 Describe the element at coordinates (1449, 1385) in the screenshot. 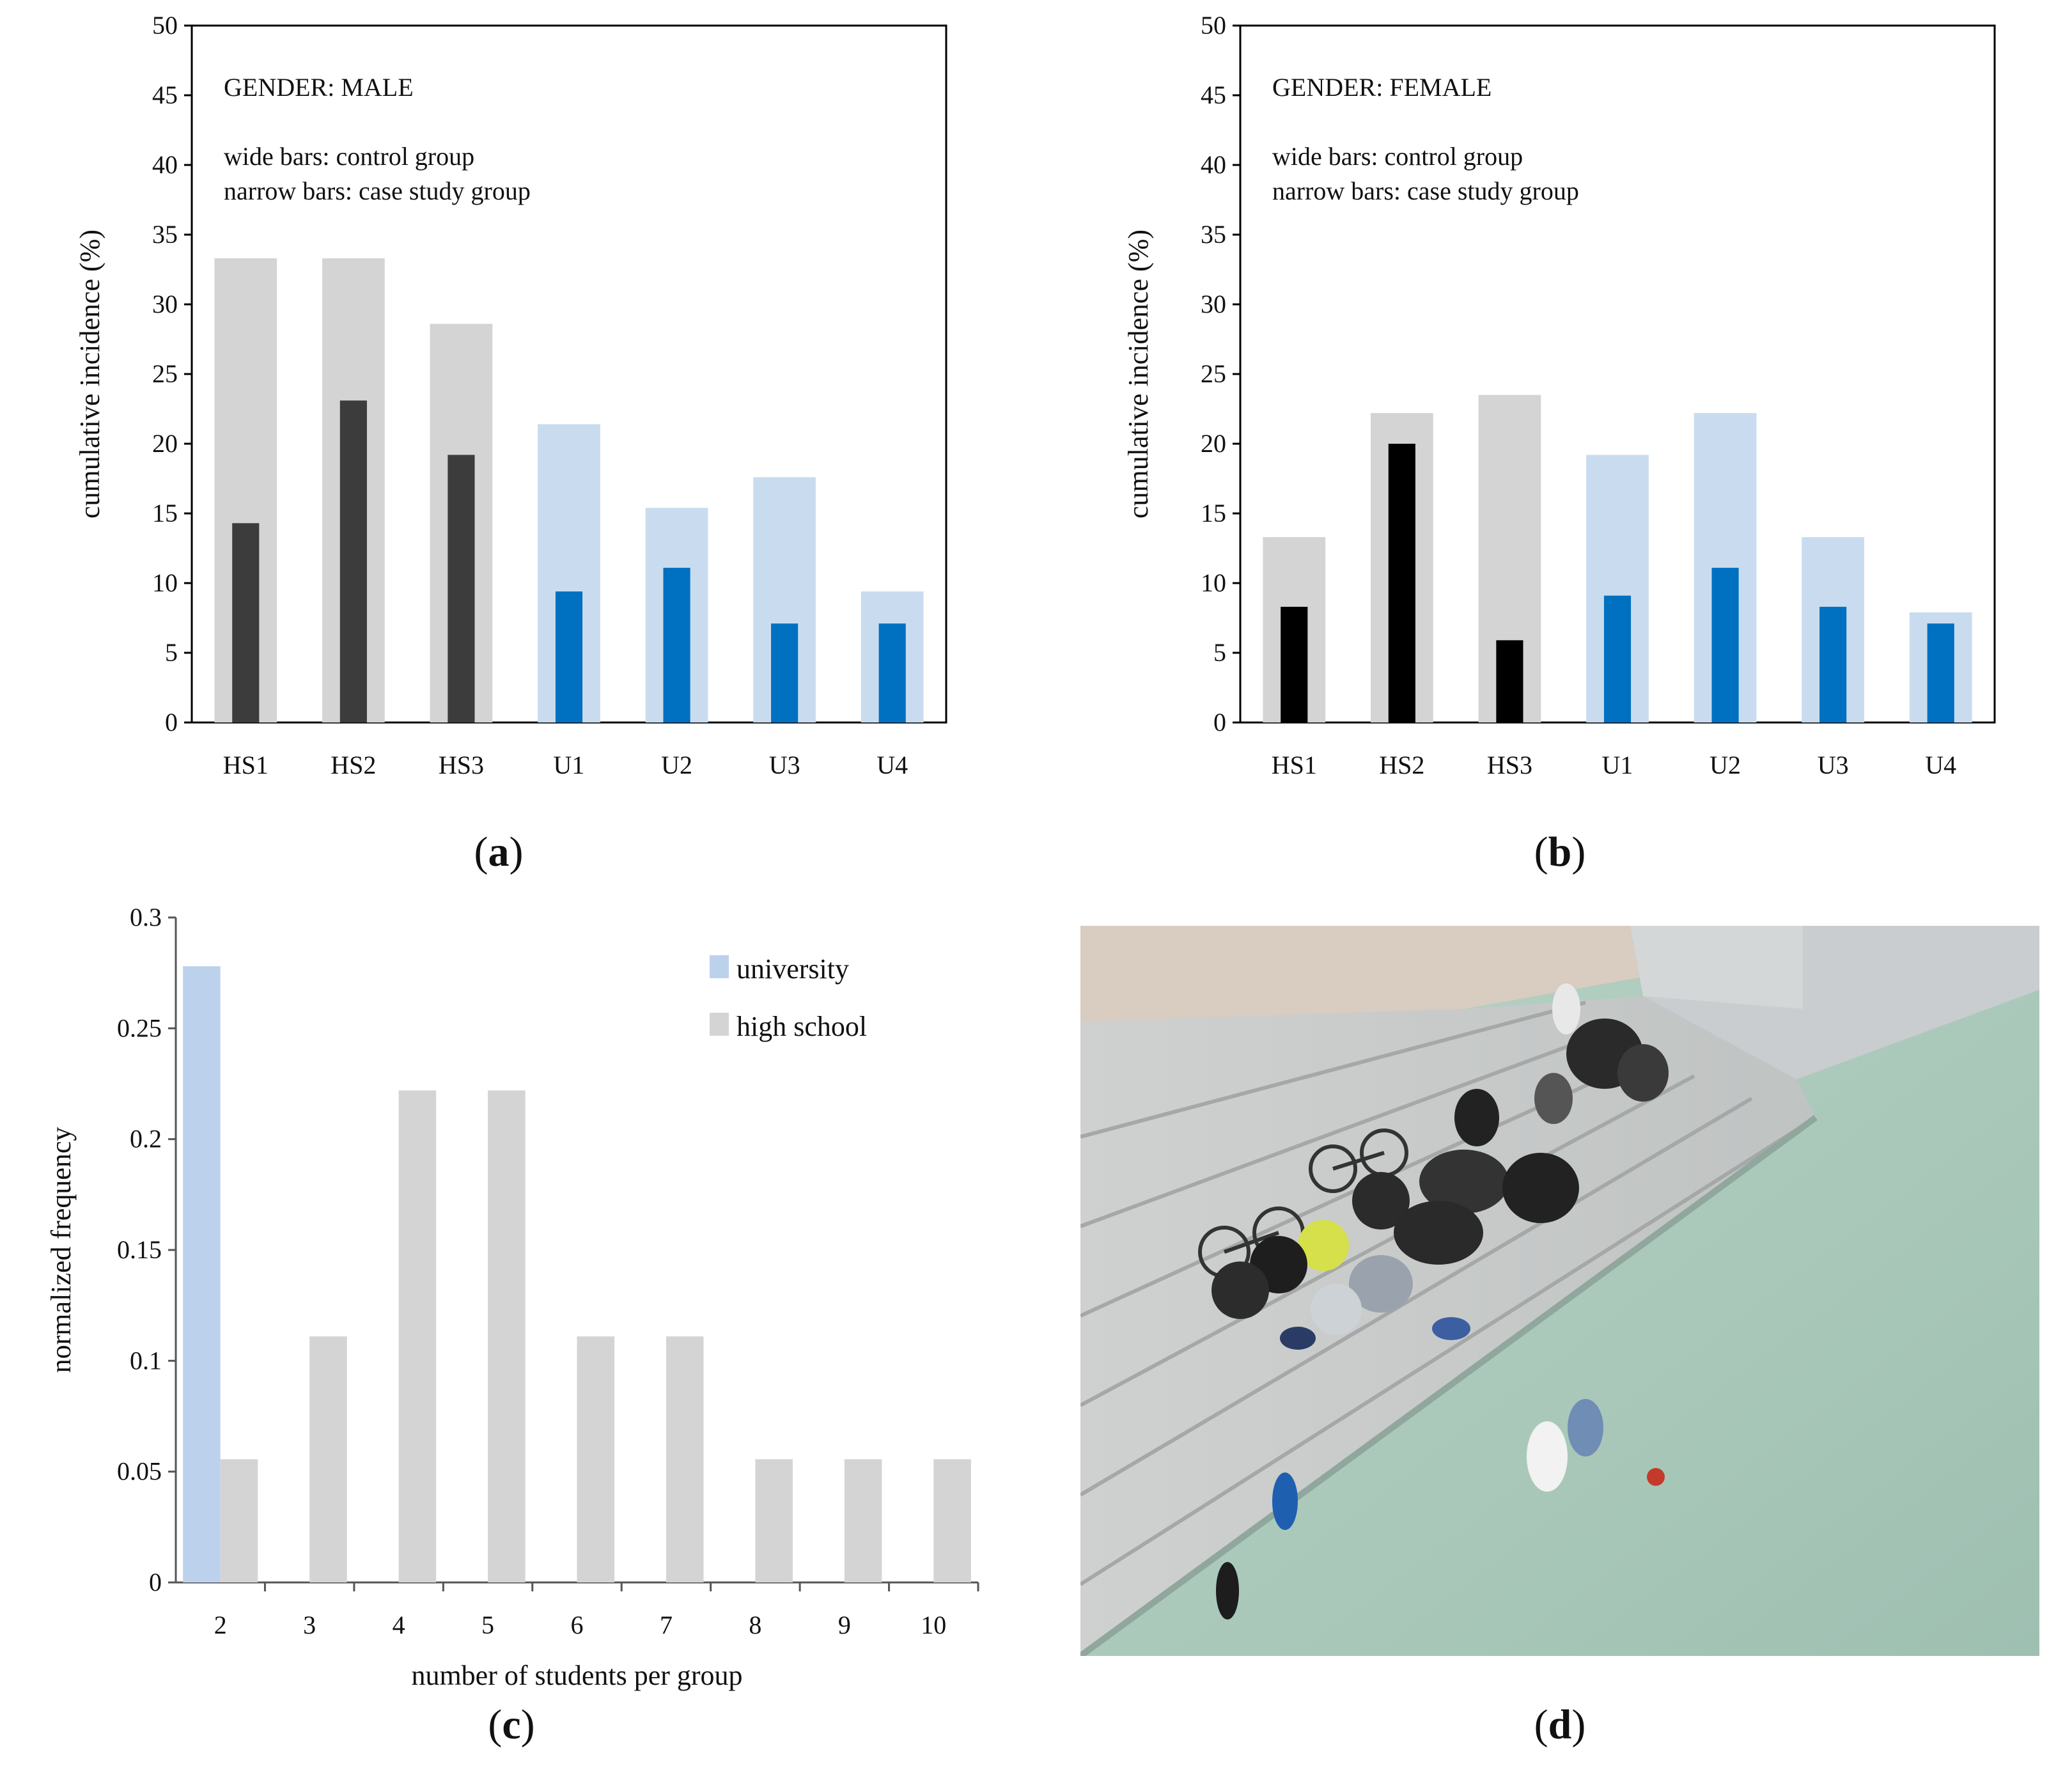

I see `steps-court-edge` at that location.